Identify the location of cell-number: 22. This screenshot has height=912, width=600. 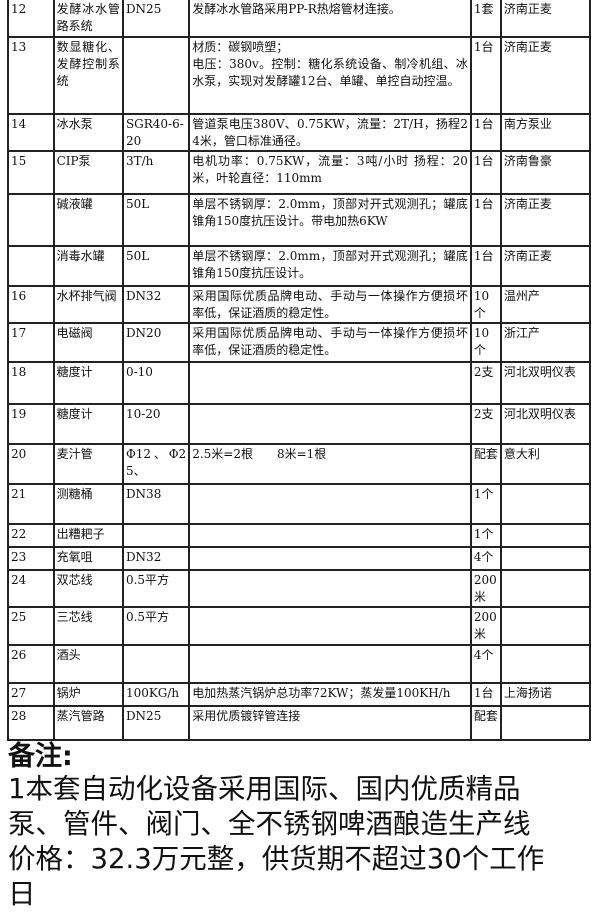
(31, 535).